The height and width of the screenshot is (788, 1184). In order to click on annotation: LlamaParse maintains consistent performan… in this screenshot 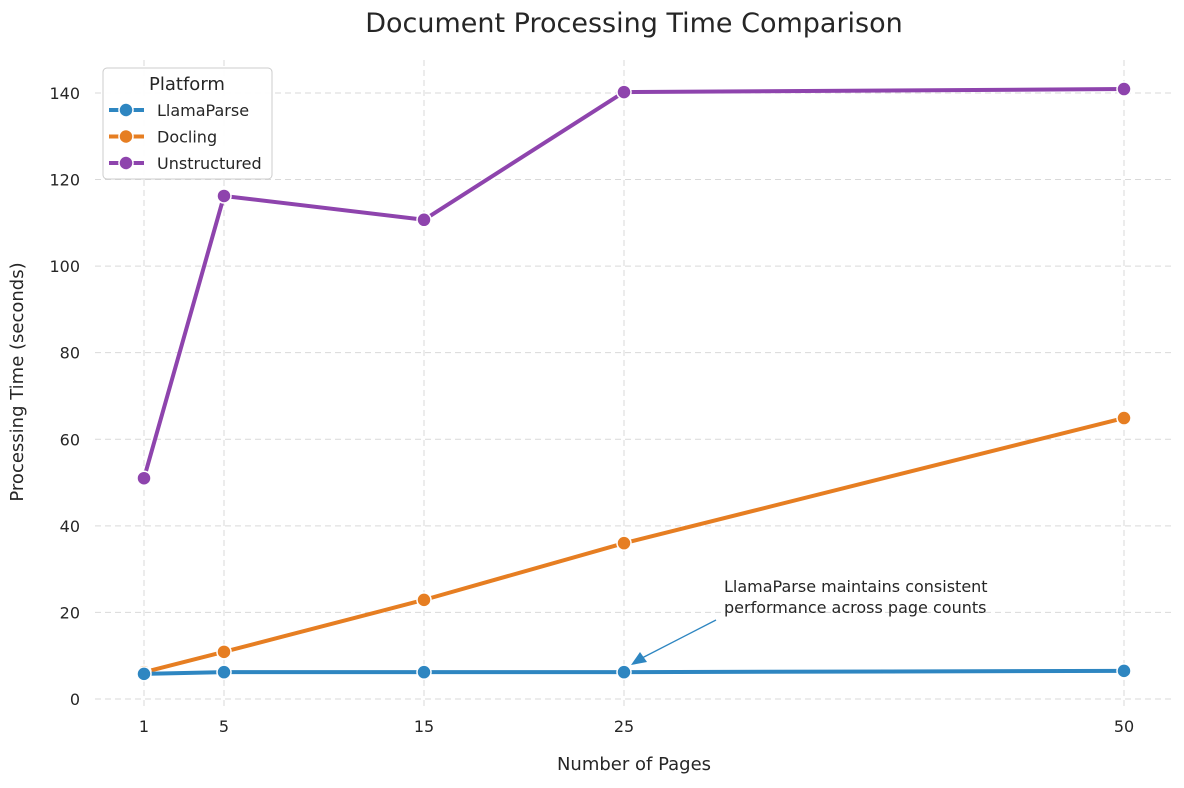, I will do `click(809, 621)`.